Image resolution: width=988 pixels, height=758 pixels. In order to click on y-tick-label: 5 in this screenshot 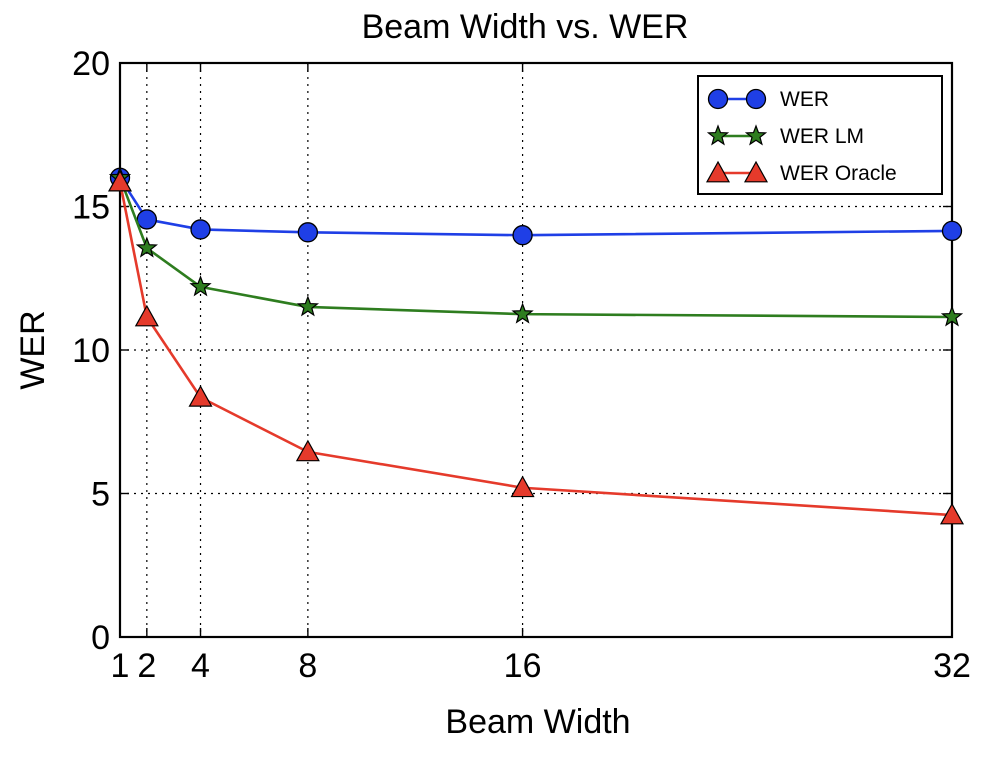, I will do `click(100, 495)`.